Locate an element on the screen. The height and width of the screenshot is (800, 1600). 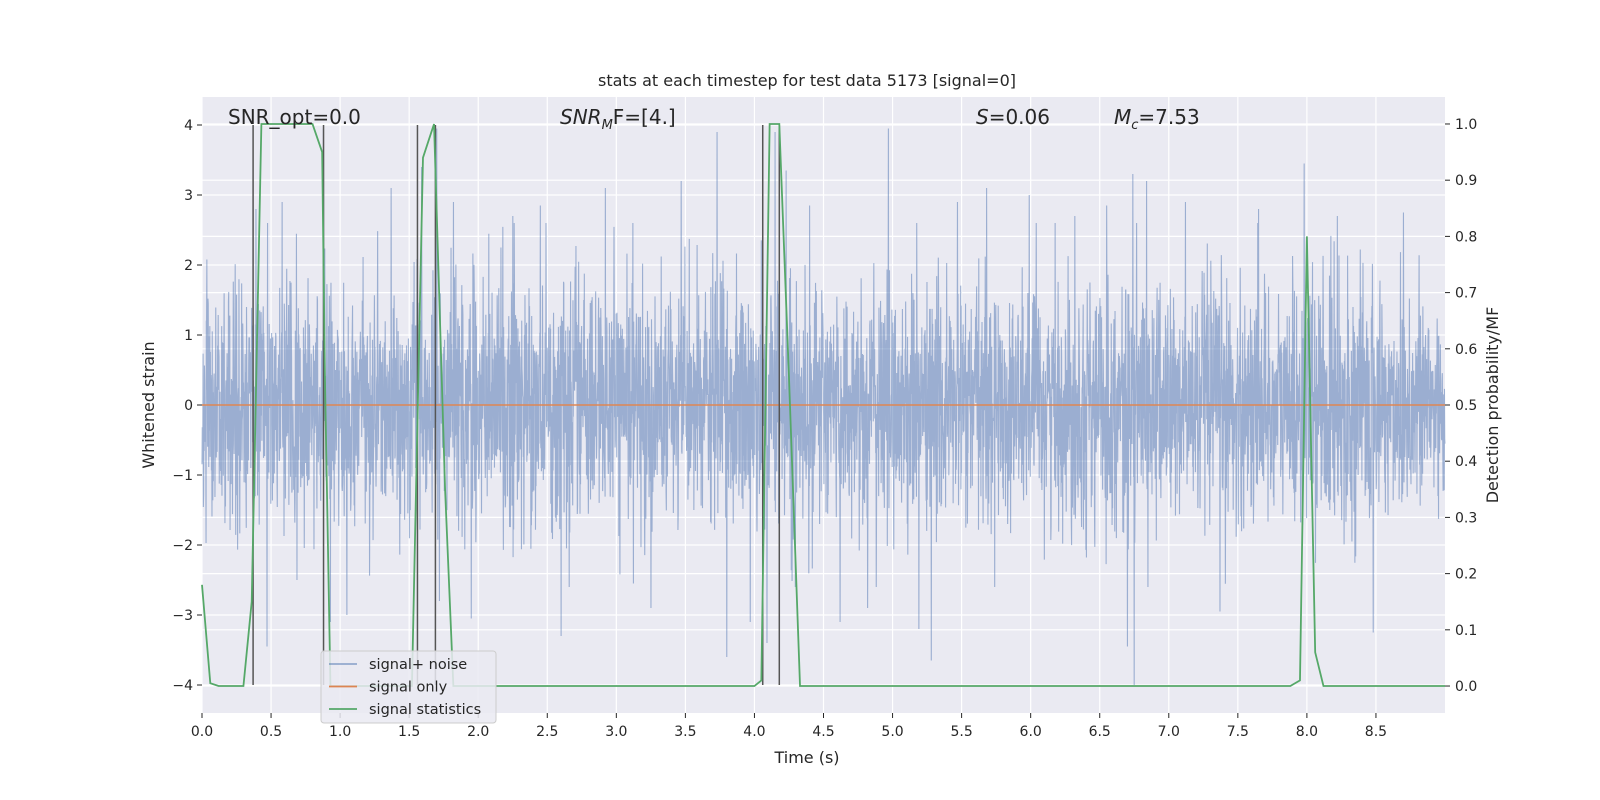
x-tick-label: 5.5 is located at coordinates (961, 732).